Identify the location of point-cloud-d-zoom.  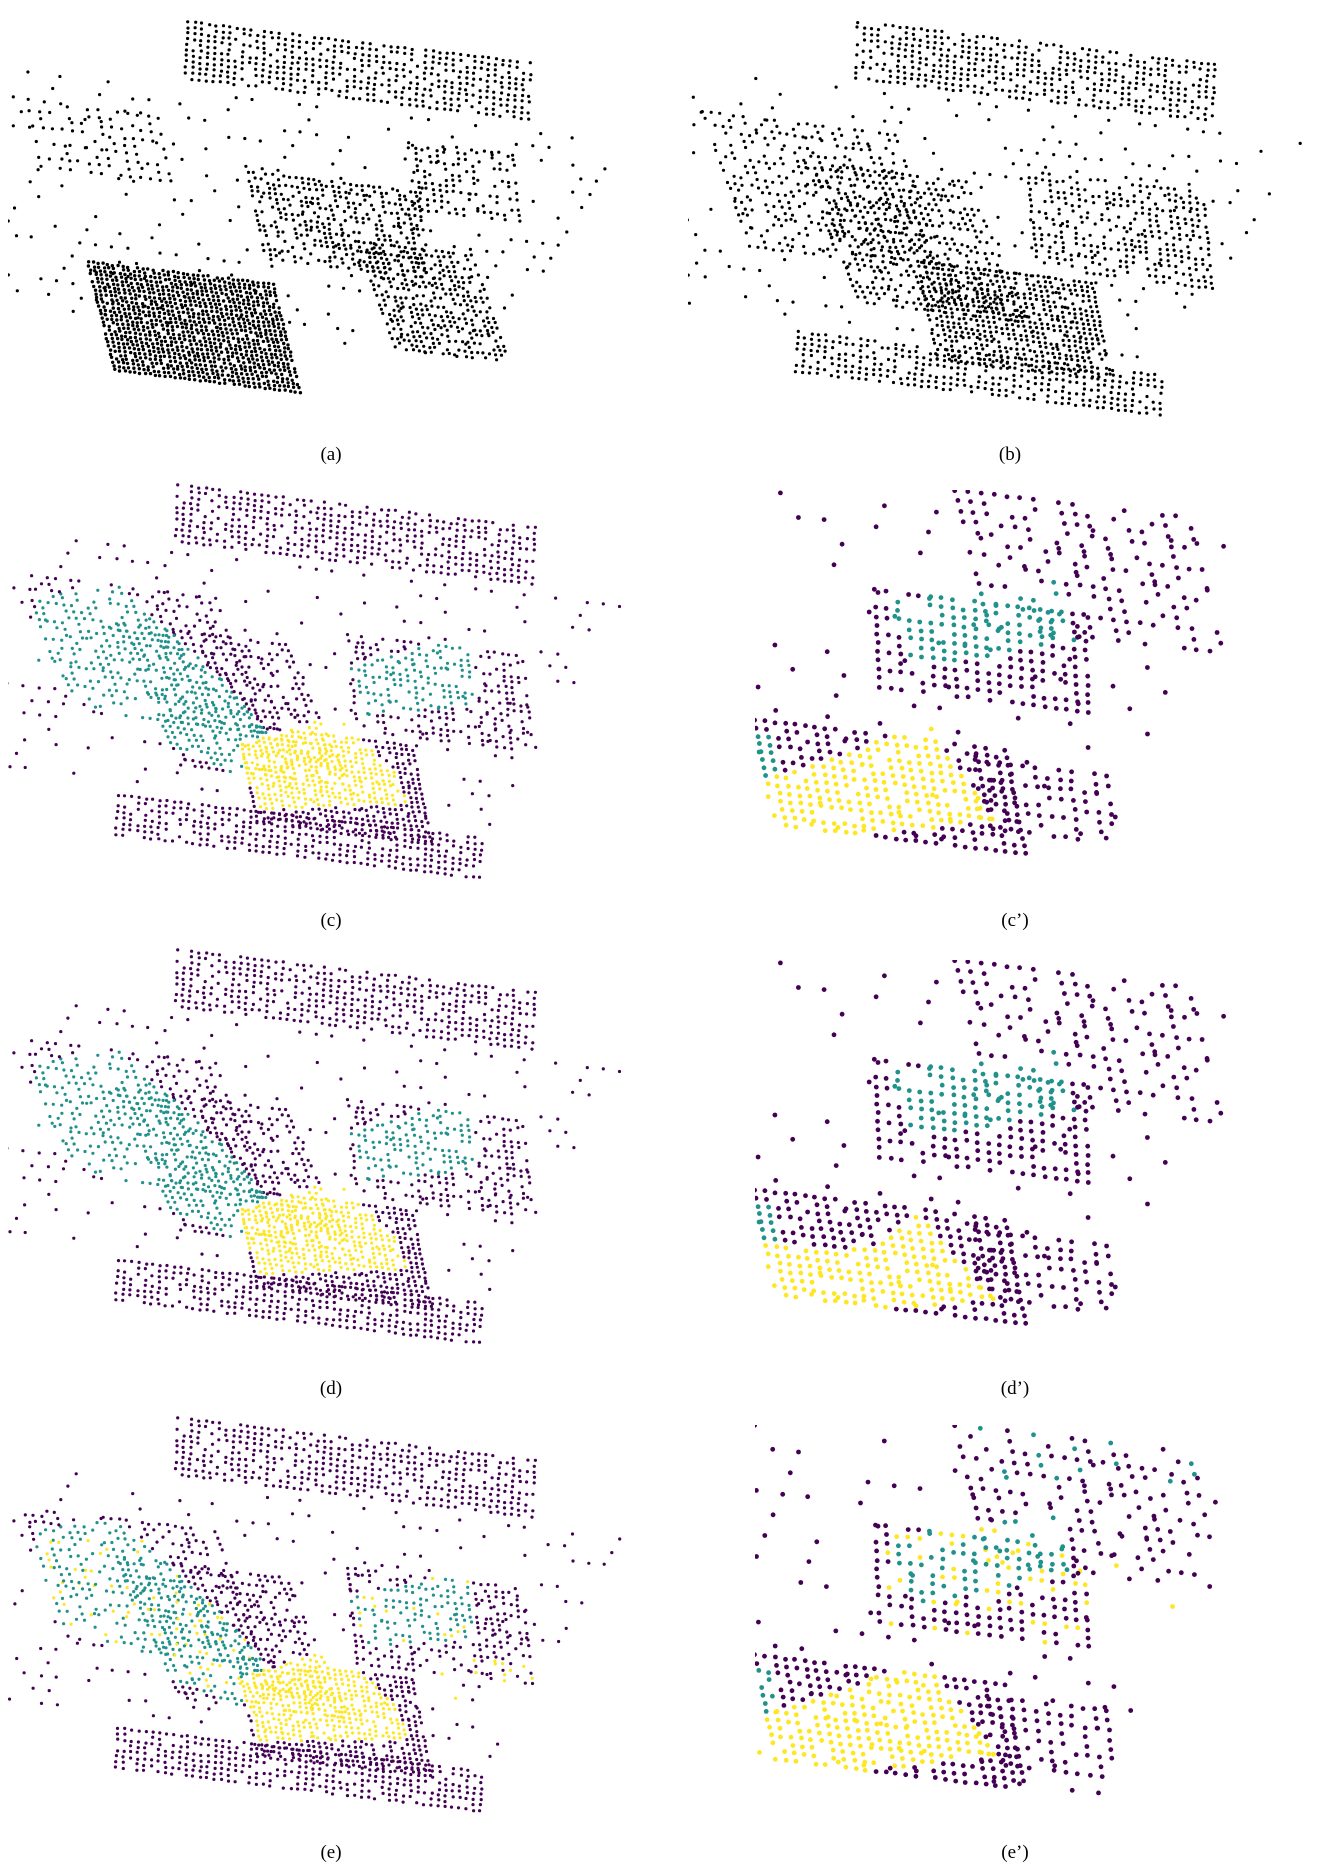
(990, 1143).